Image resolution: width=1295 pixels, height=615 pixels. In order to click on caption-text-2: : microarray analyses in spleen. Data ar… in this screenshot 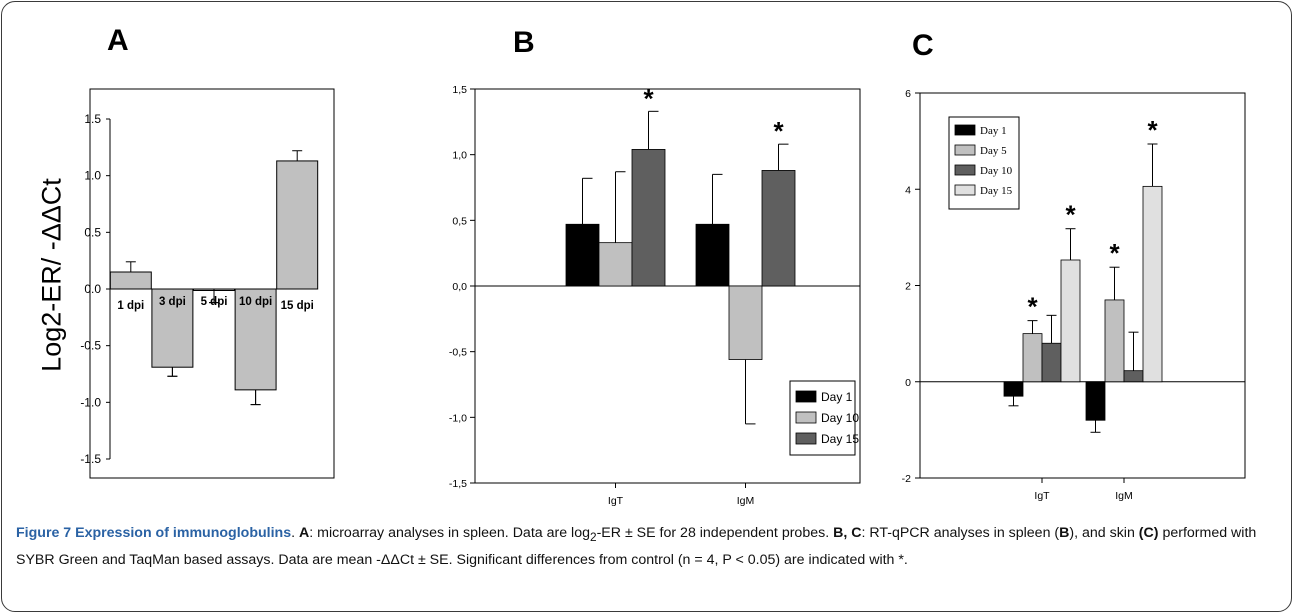, I will do `click(449, 533)`.